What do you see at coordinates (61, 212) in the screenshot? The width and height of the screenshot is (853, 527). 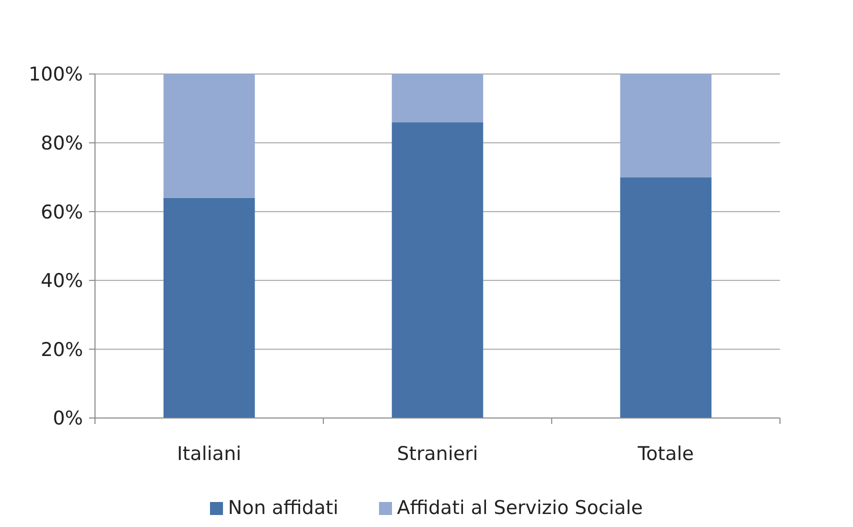 I see `y-tick-label: 60%` at bounding box center [61, 212].